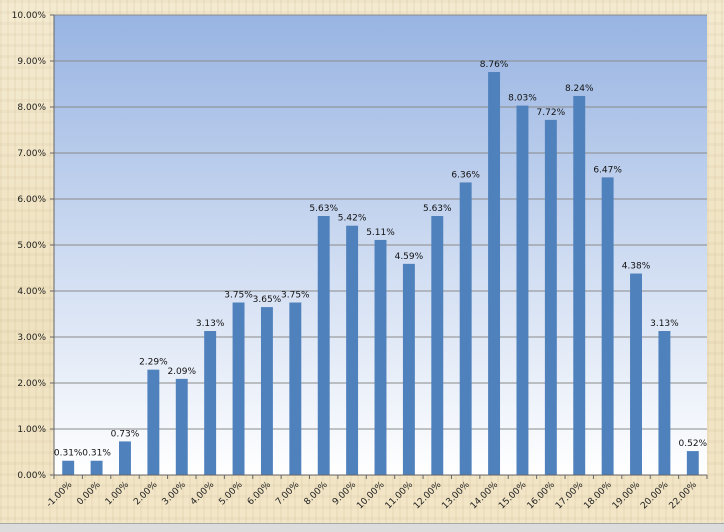 This screenshot has height=532, width=724. Describe the element at coordinates (267, 300) in the screenshot. I see `data-label: 3.65%` at that location.